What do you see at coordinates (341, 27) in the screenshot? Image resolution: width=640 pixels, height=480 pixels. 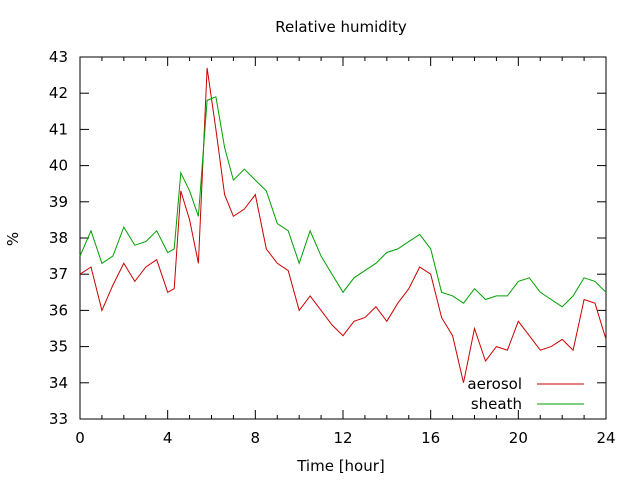 I see `chart-title: Relative humidity` at bounding box center [341, 27].